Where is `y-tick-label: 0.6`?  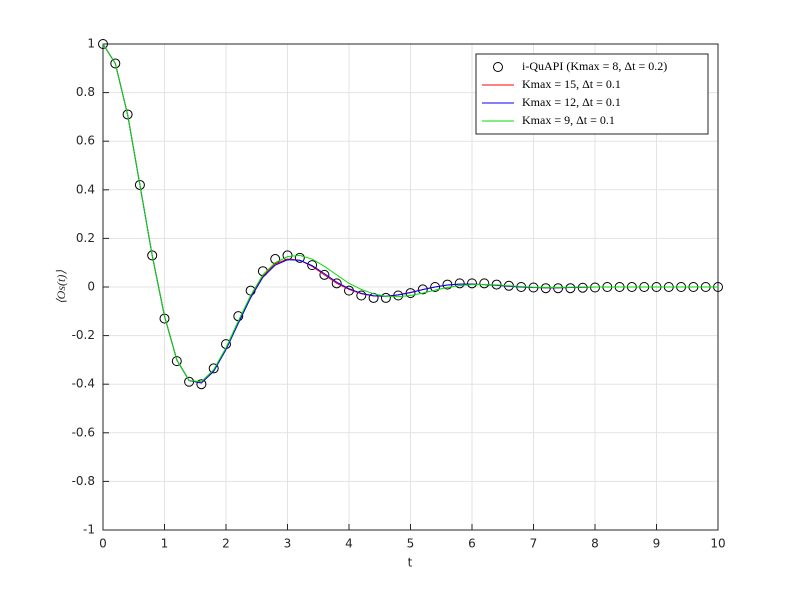
y-tick-label: 0.6 is located at coordinates (85, 141).